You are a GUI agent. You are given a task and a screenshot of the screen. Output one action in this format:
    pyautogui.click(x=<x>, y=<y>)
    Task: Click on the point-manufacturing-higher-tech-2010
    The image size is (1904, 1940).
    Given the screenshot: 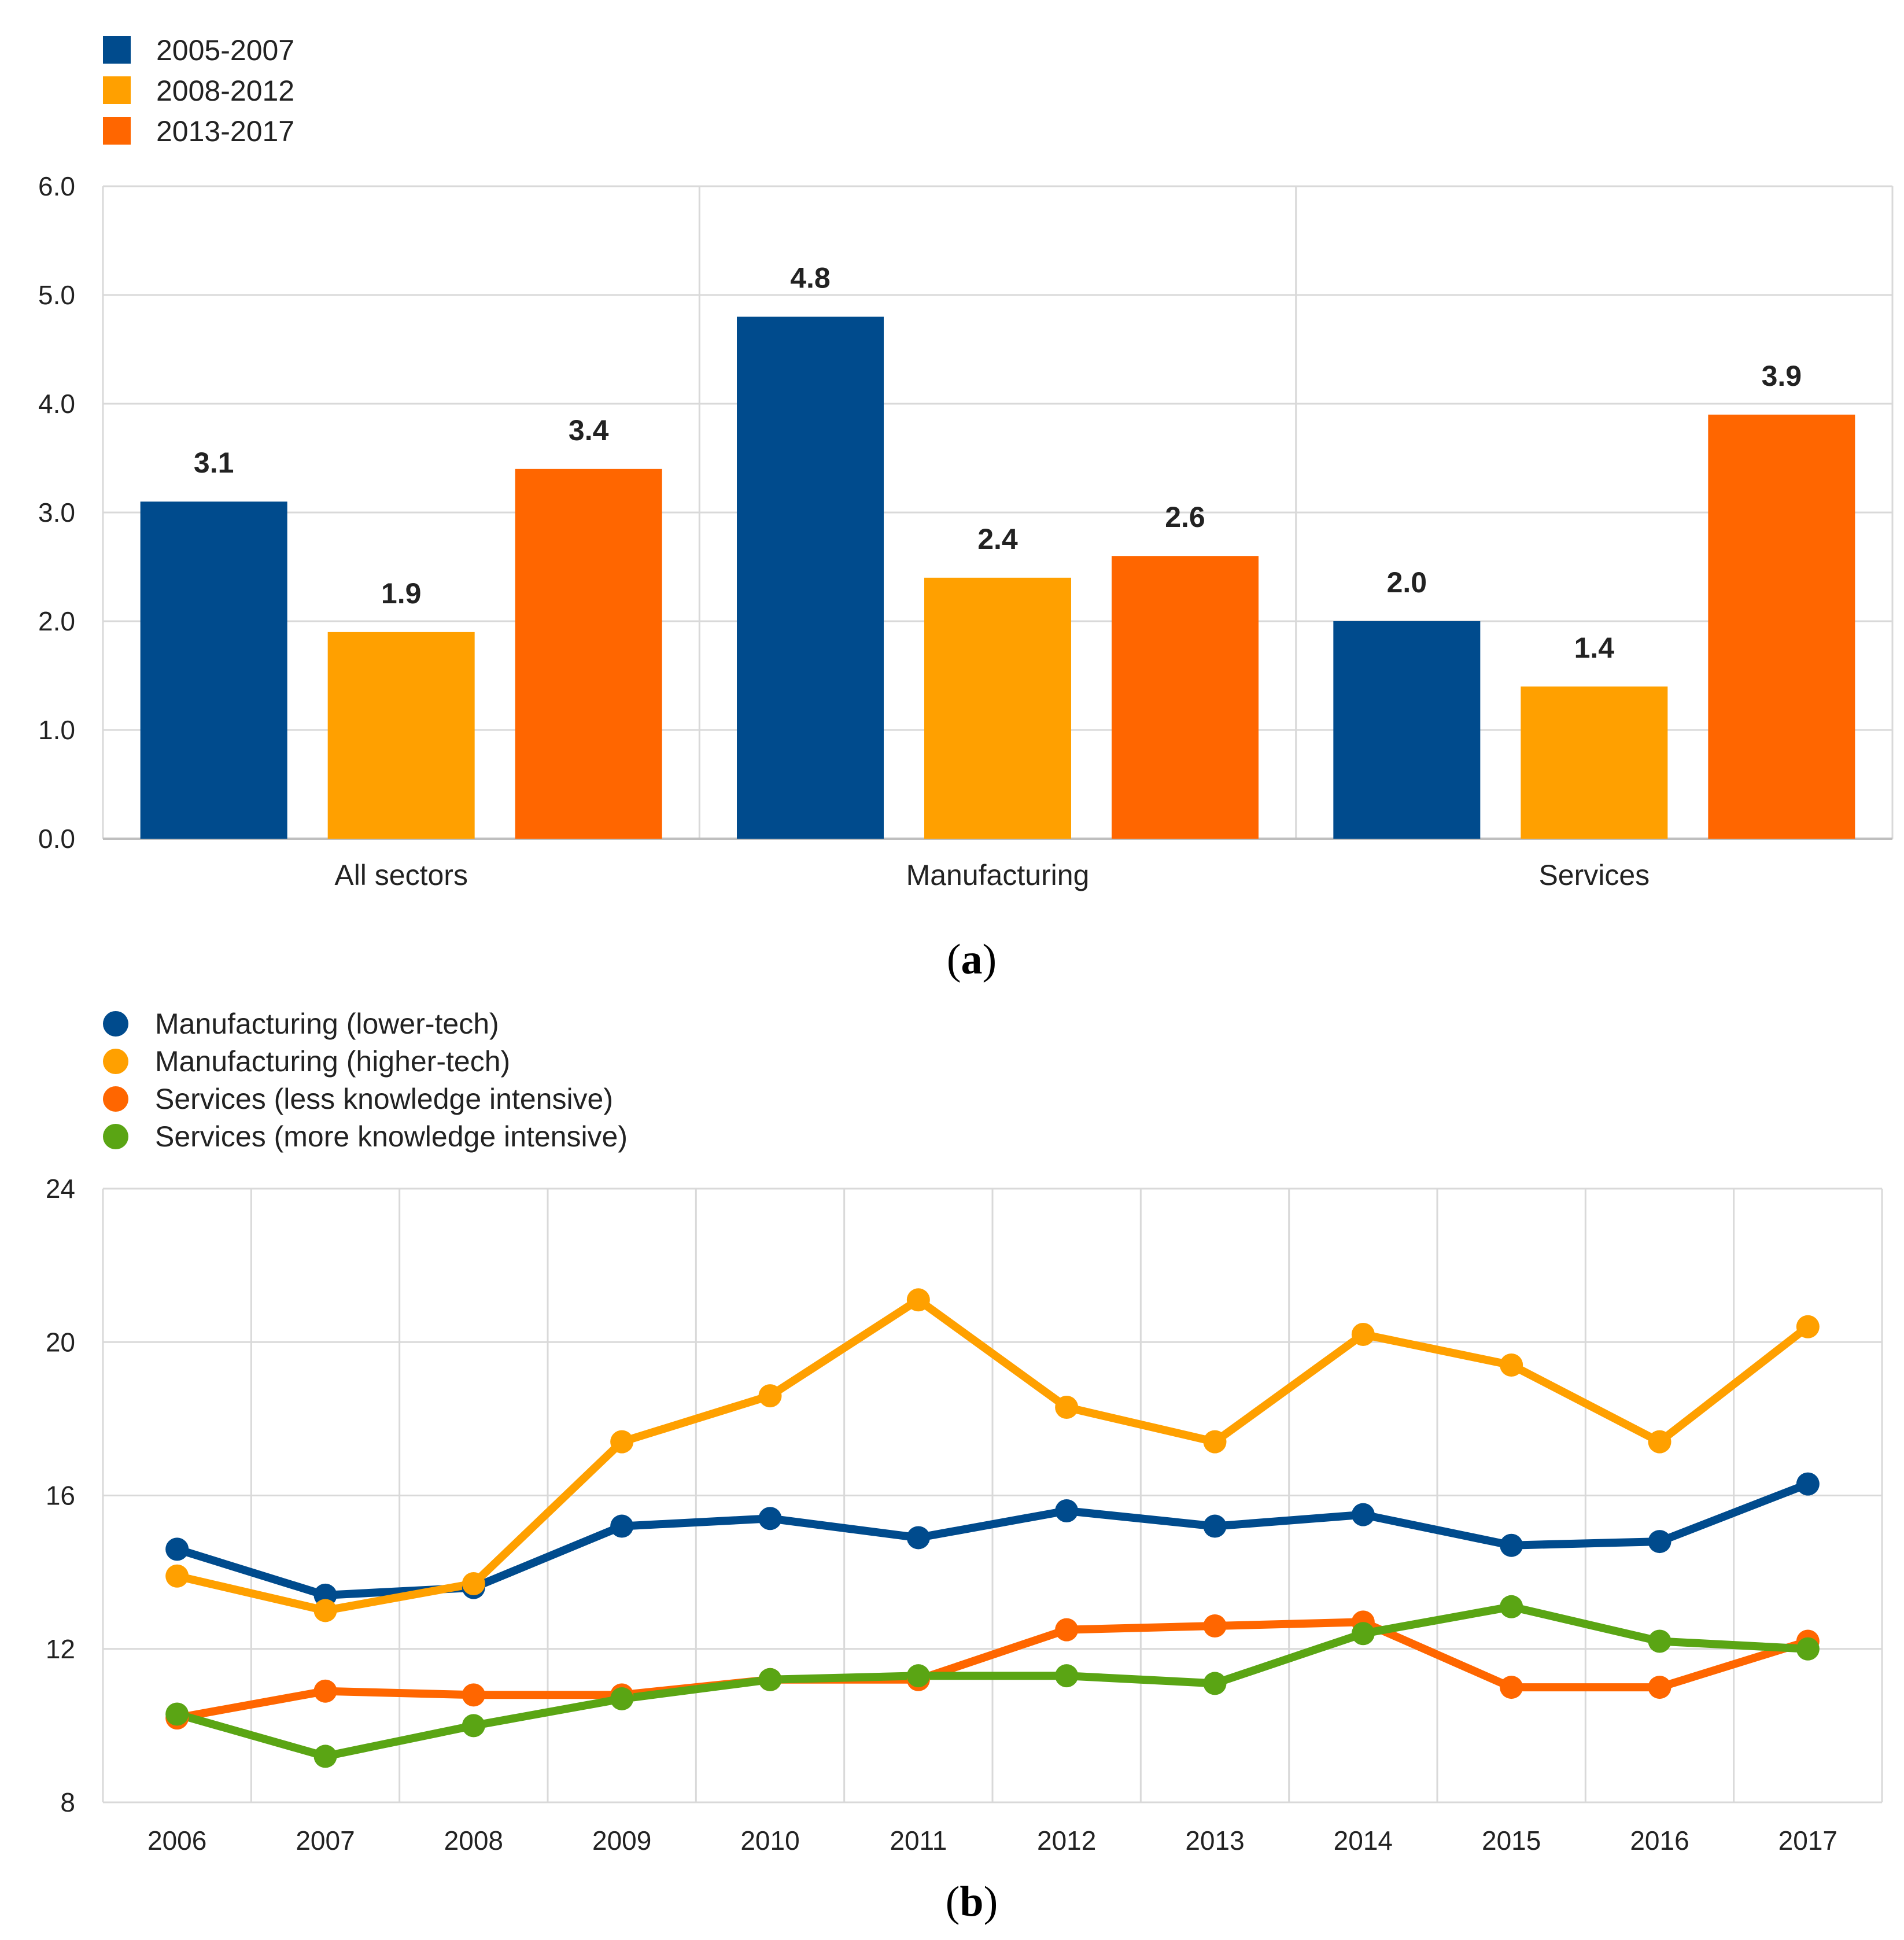 What is the action you would take?
    pyautogui.click(x=770, y=1396)
    